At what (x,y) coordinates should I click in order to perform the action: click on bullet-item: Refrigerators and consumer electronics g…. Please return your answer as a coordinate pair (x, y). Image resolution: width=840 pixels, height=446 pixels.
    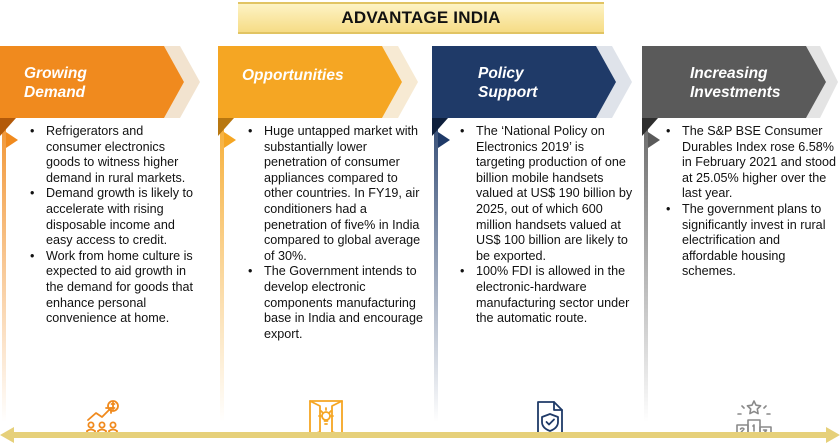
    Looking at the image, I should click on (114, 155).